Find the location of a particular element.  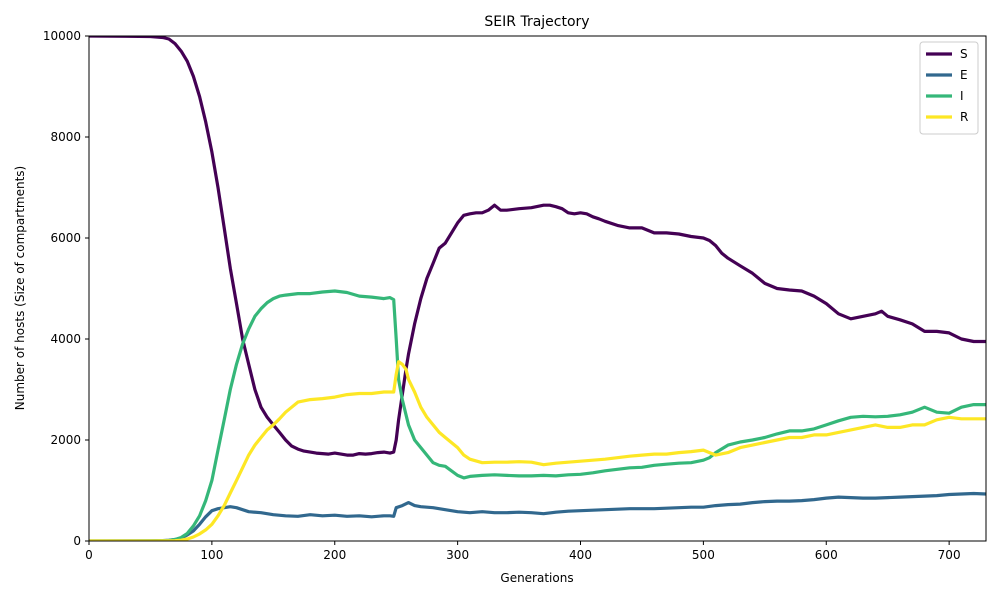

x-tick-label: 100 is located at coordinates (211, 555).